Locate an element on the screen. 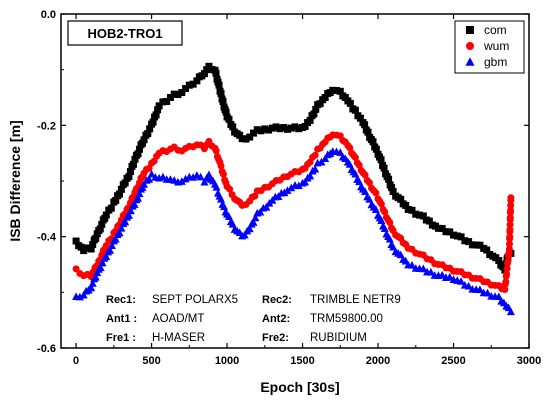  x-tick-label: 0 is located at coordinates (76, 361).